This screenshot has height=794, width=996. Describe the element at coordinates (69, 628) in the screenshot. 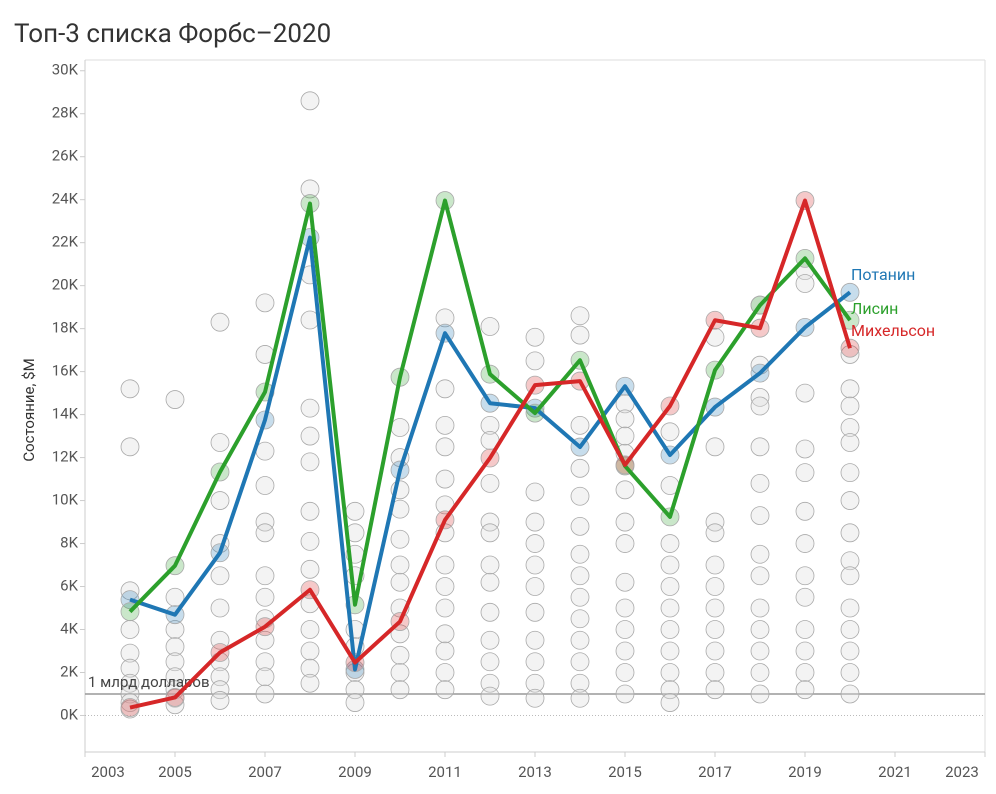

I see `y-tick-label: 4K` at that location.